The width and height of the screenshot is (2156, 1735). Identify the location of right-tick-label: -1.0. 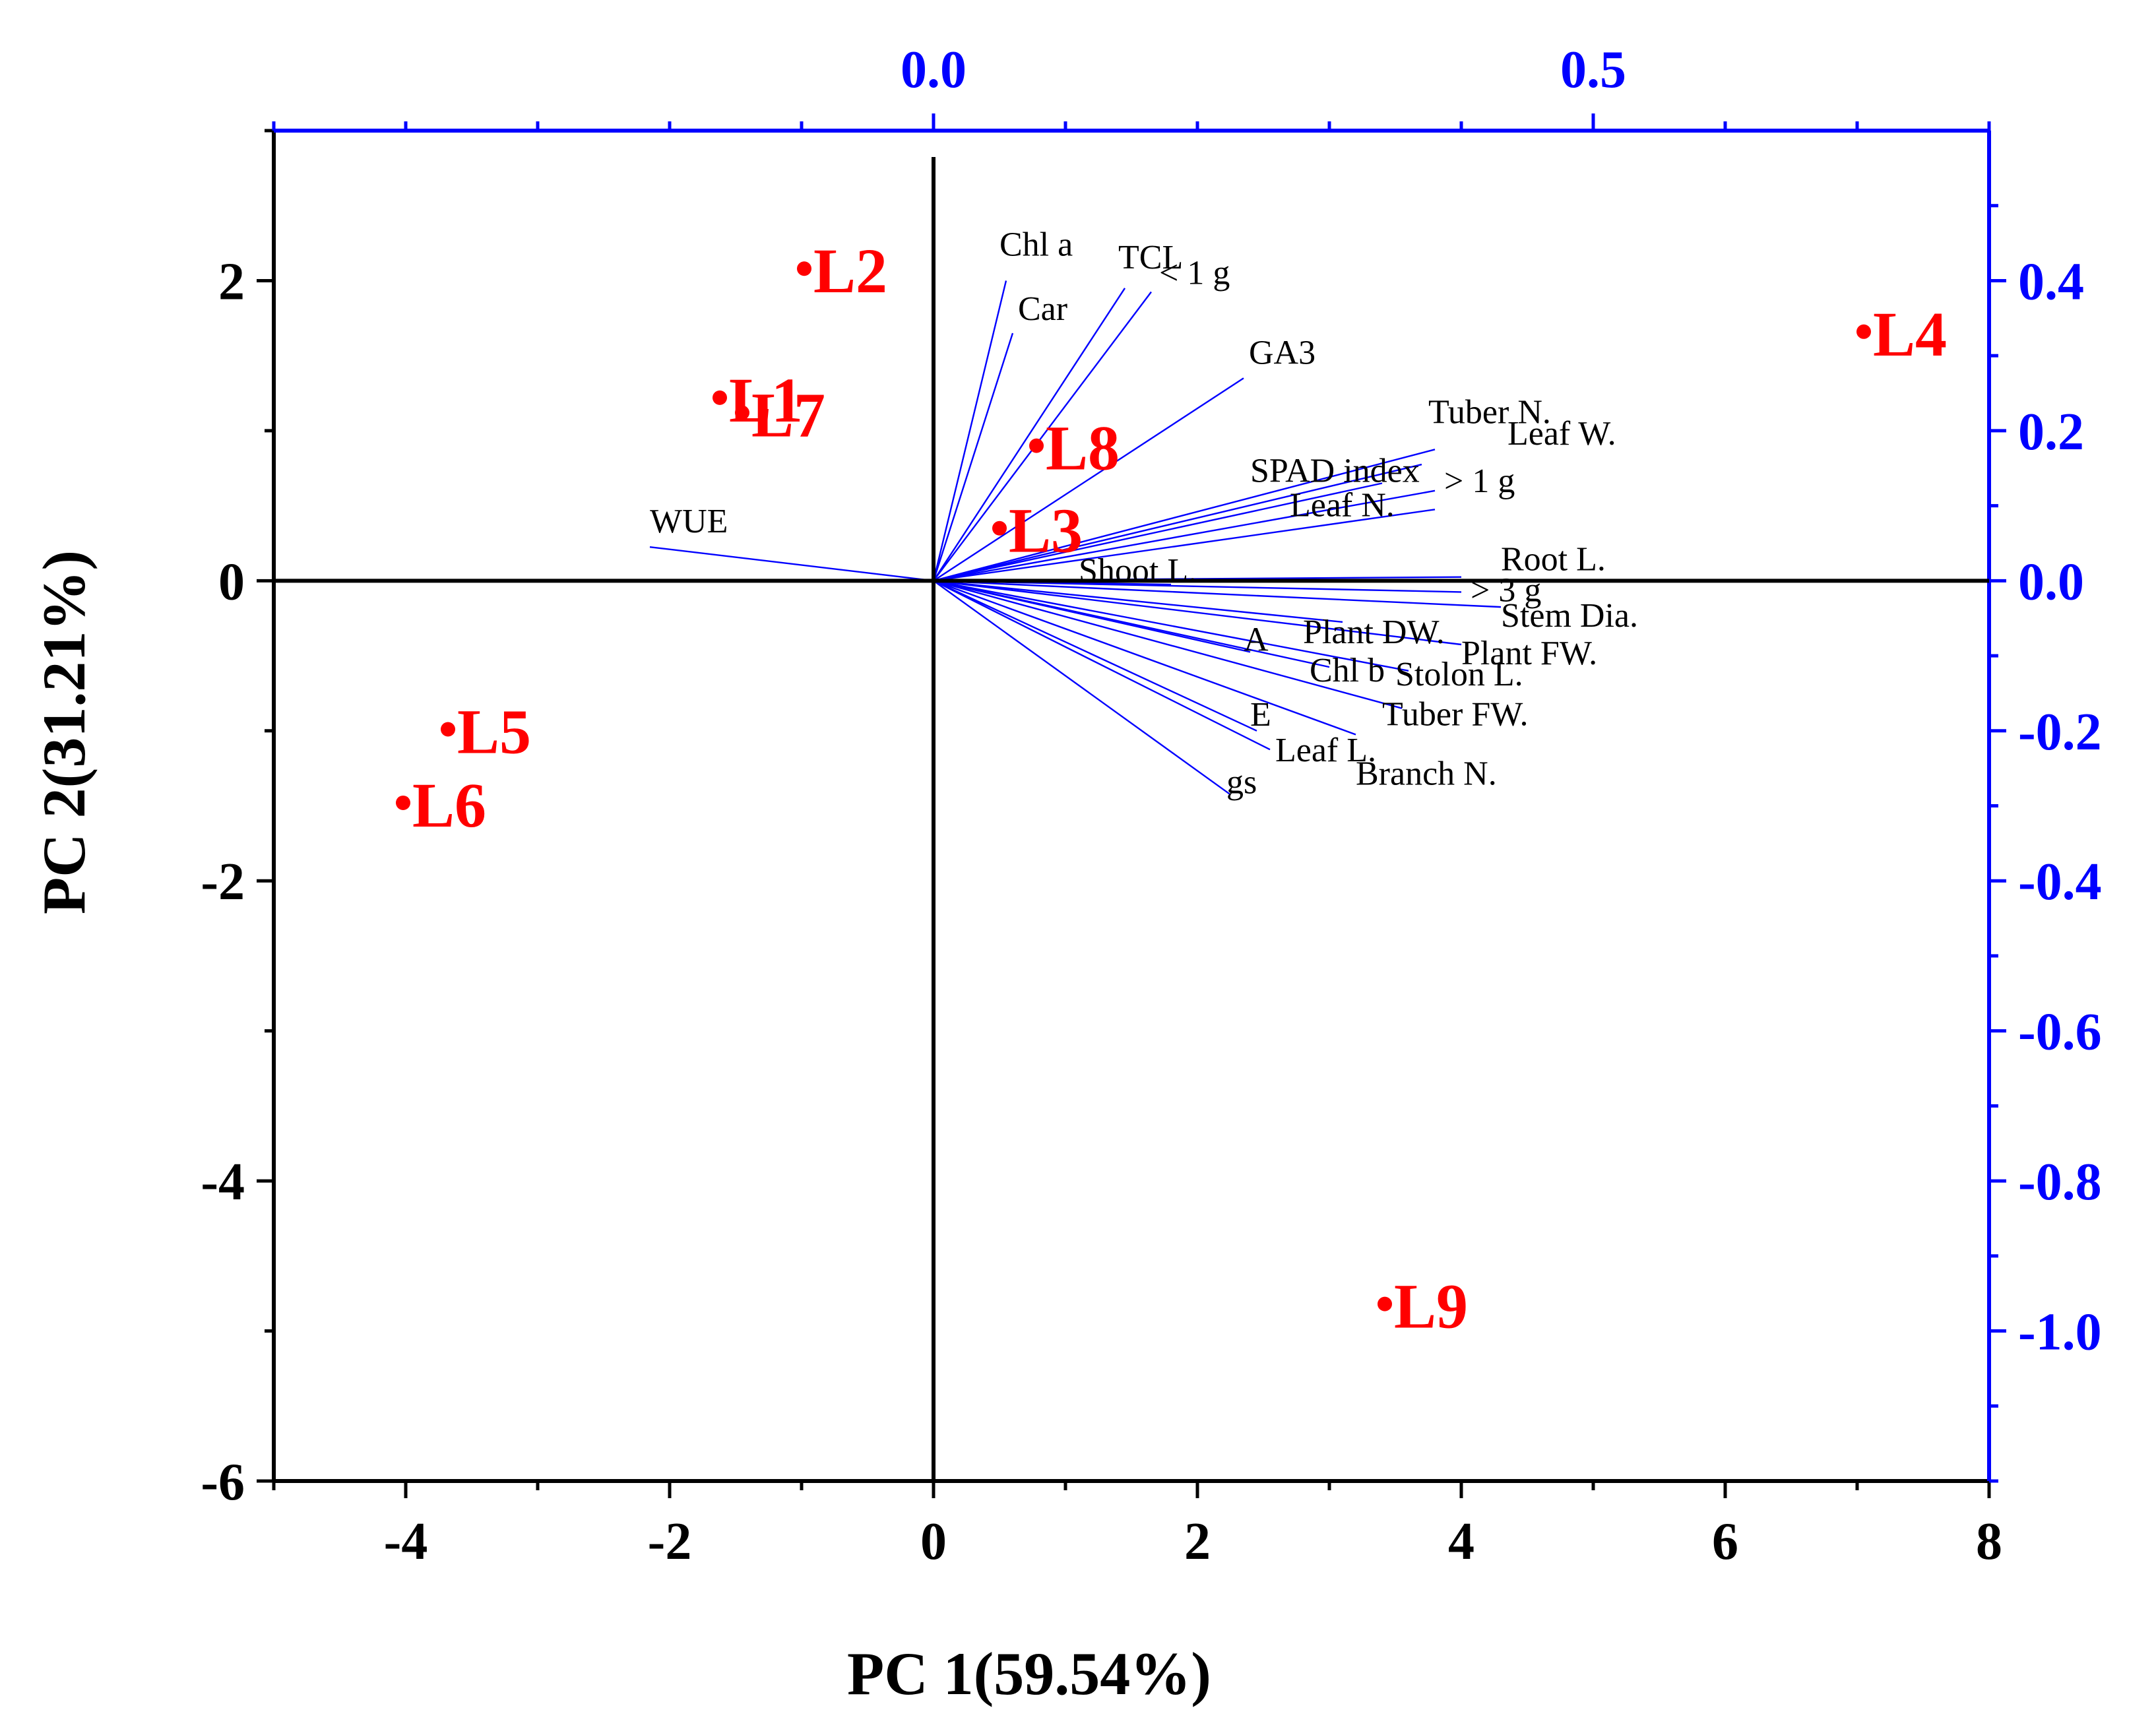
(2060, 1333).